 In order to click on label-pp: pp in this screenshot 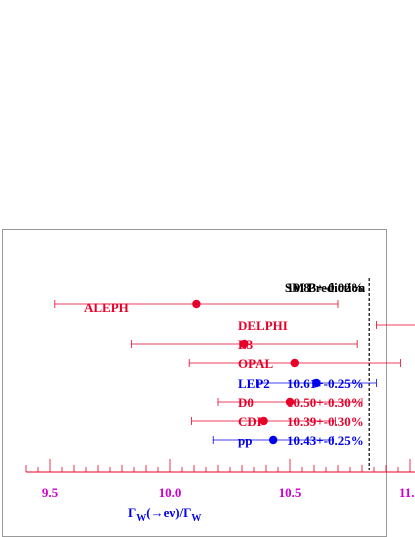, I will do `click(245, 440)`.